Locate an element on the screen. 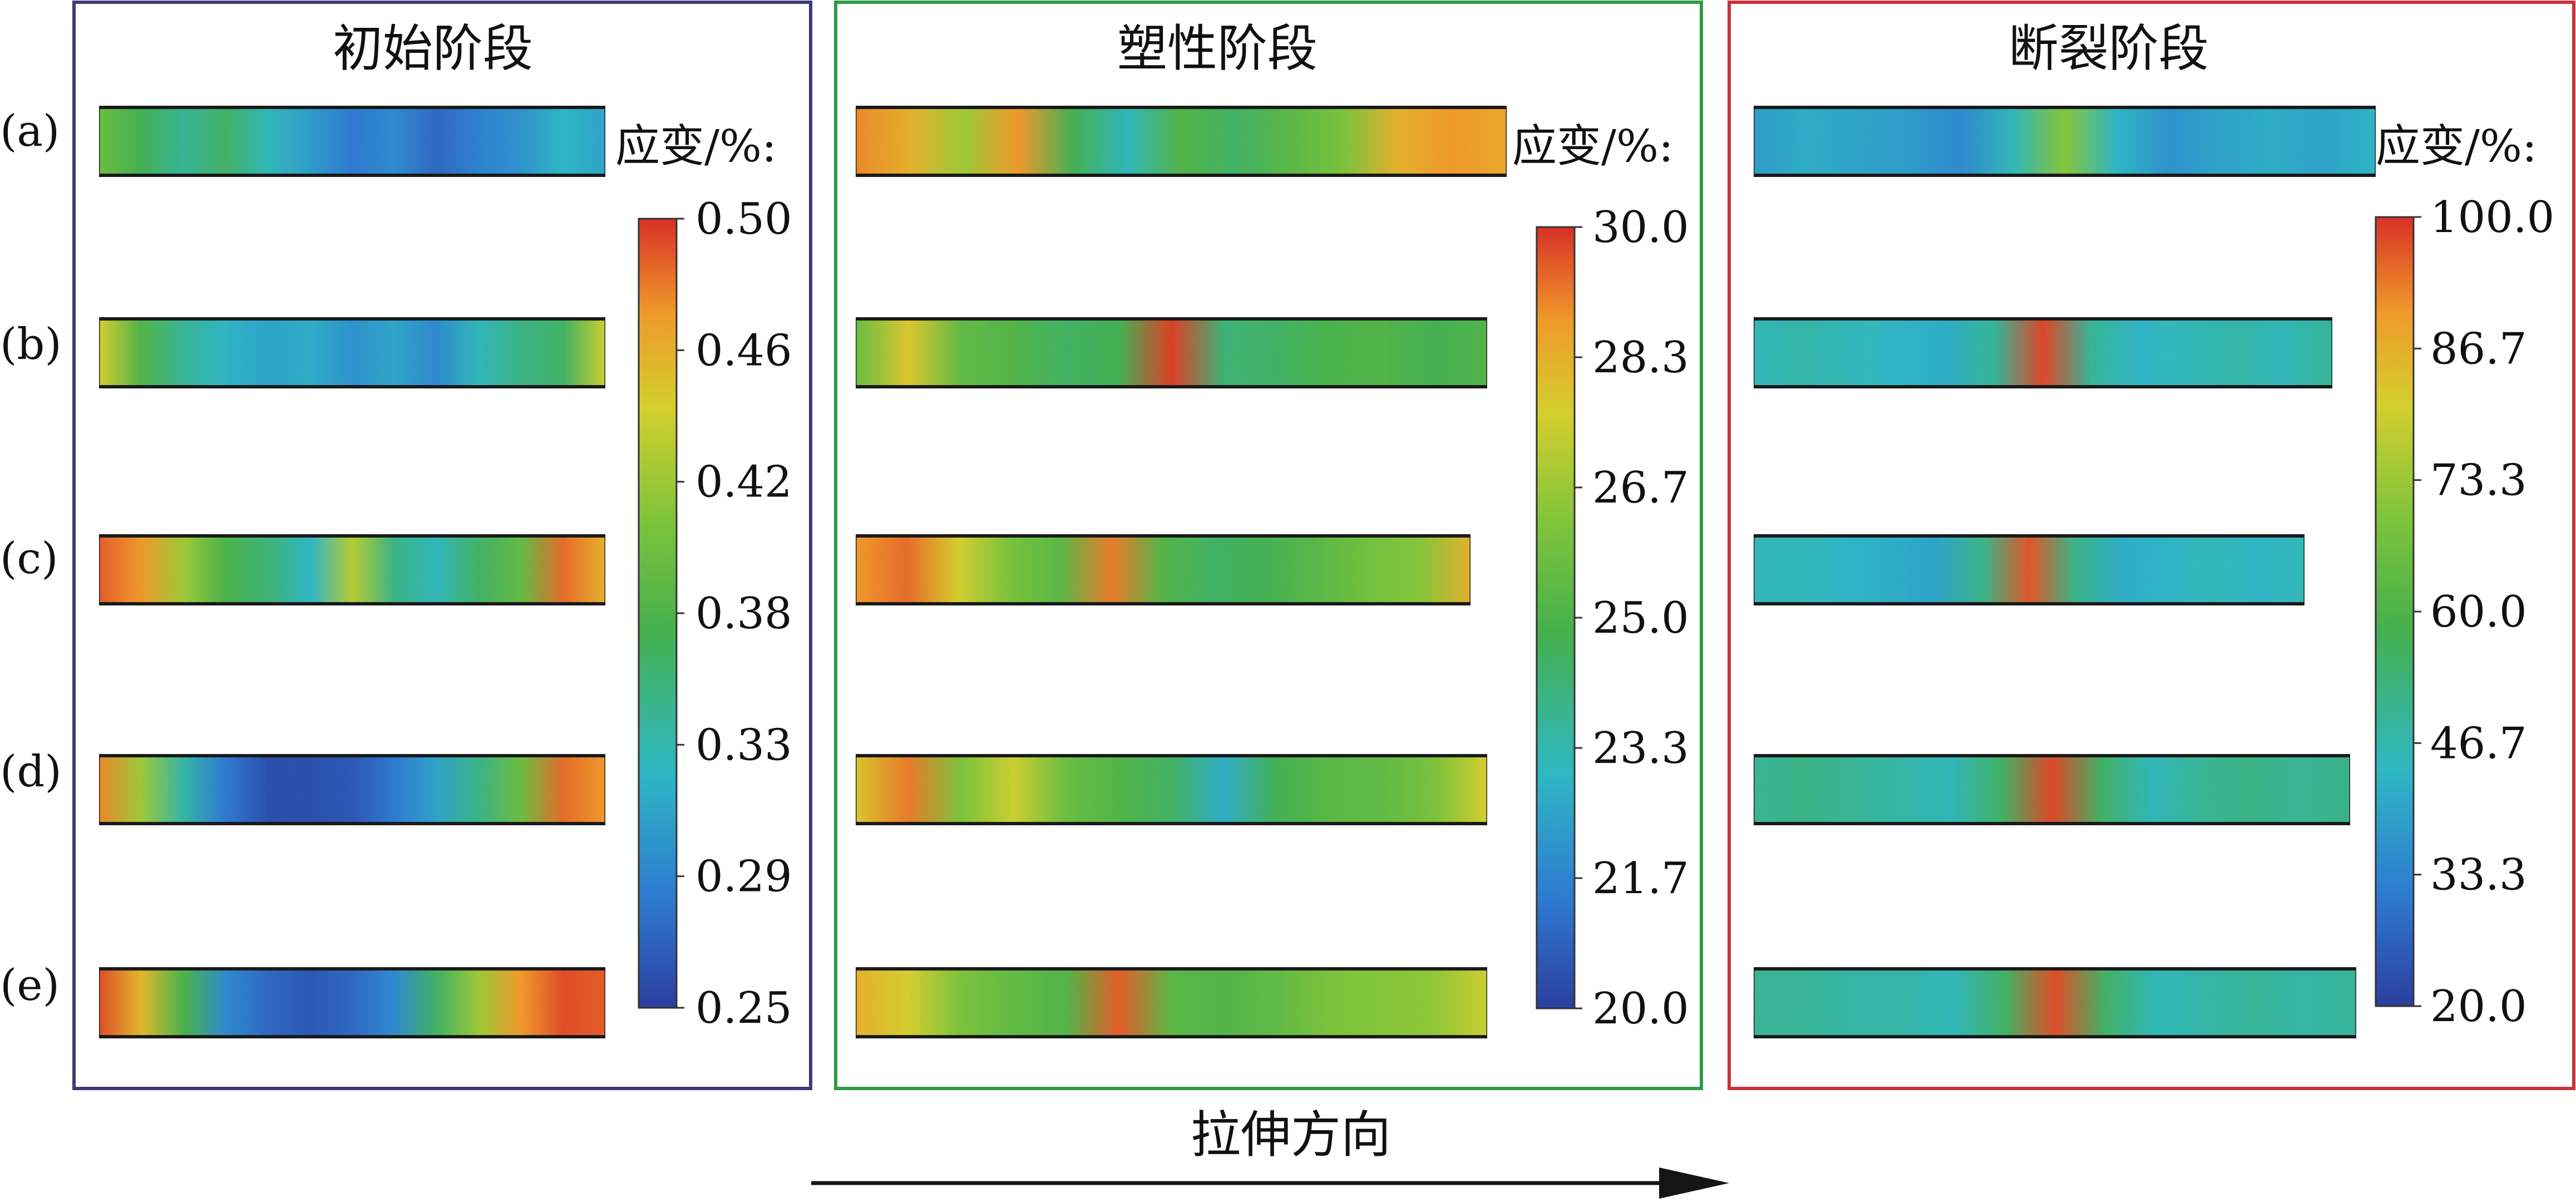 The image size is (2576, 1202). direction-label: 拉伸方向 is located at coordinates (1291, 1135).